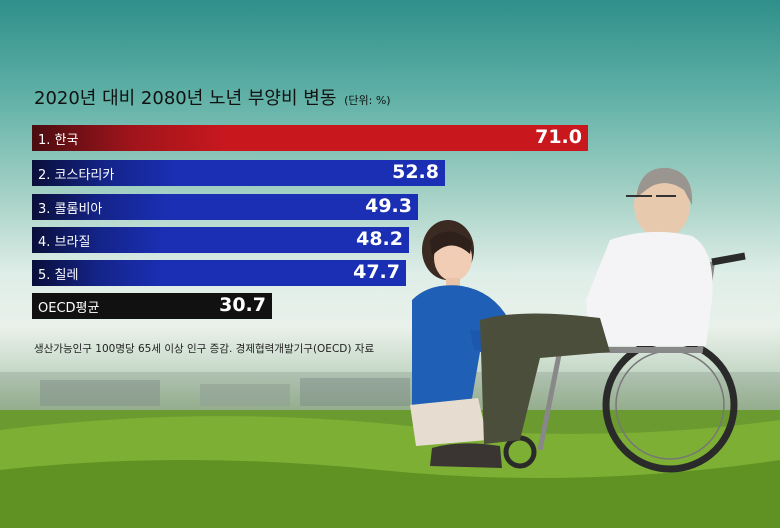 This screenshot has width=780, height=528. Describe the element at coordinates (152, 306) in the screenshot. I see `bar: OECD평균 30.7` at that location.